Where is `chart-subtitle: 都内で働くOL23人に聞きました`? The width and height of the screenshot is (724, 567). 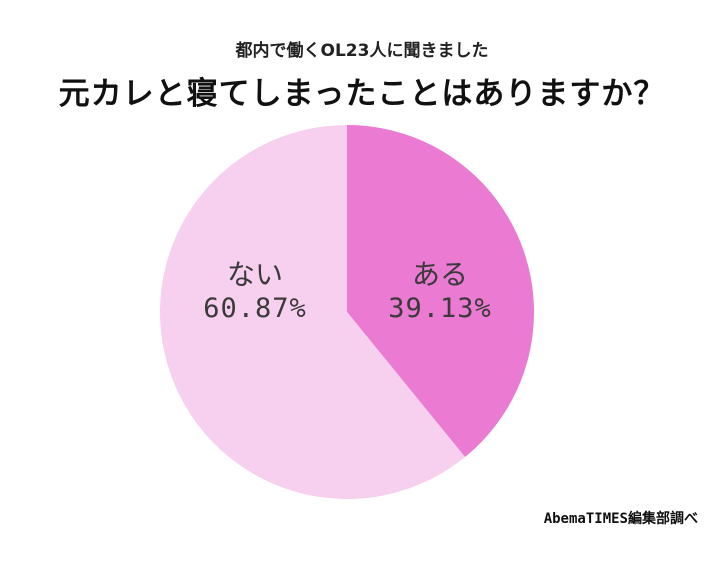 chart-subtitle: 都内で働くOL23人に聞きました is located at coordinates (362, 51).